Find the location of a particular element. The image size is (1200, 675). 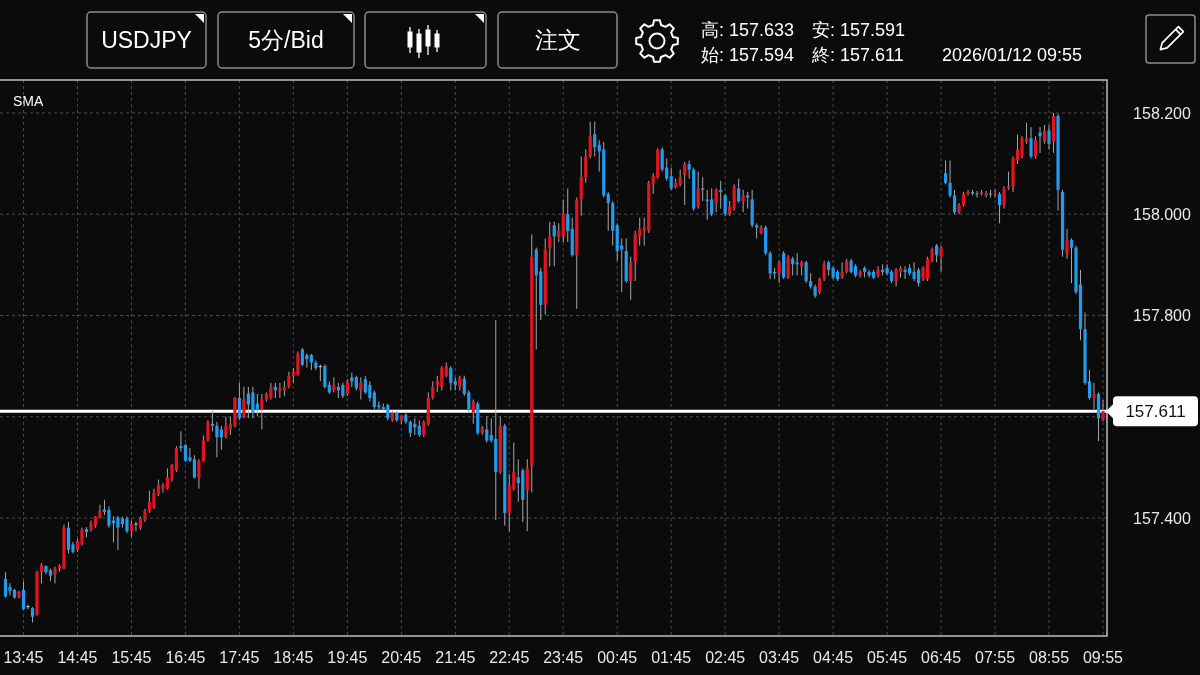

ref-line-label: 157.611 is located at coordinates (1155, 412).